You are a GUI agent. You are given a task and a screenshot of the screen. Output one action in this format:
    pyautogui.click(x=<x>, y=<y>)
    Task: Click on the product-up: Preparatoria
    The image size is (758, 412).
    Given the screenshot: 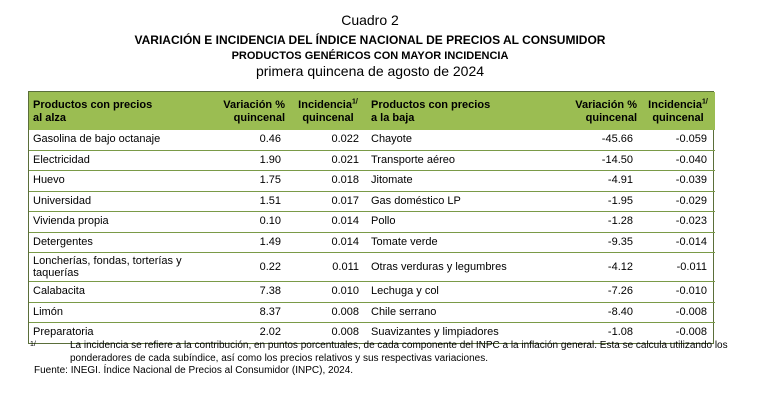 What is the action you would take?
    pyautogui.click(x=63, y=332)
    